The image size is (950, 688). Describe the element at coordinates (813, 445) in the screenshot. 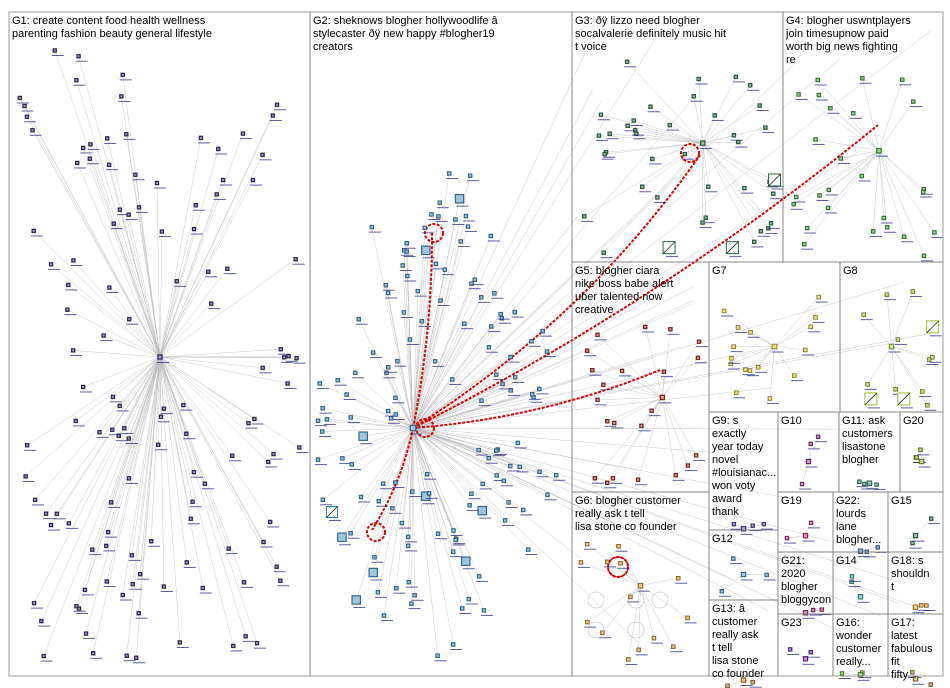

I see `node-g10` at that location.